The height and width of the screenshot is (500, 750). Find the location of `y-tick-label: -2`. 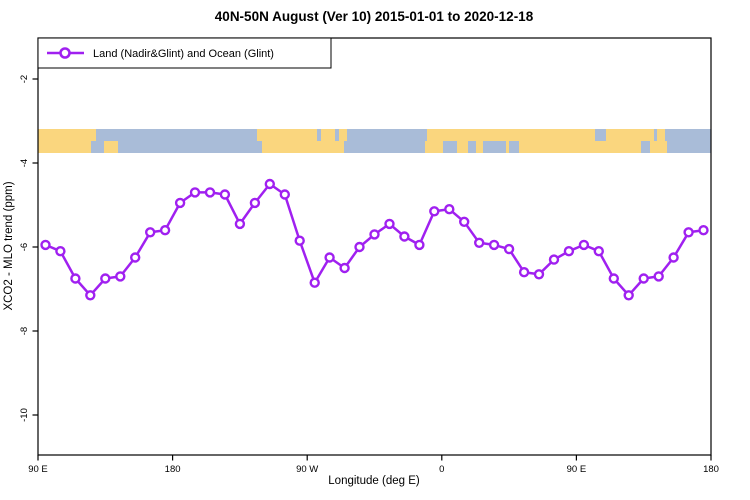

y-tick-label: -2 is located at coordinates (24, 79).